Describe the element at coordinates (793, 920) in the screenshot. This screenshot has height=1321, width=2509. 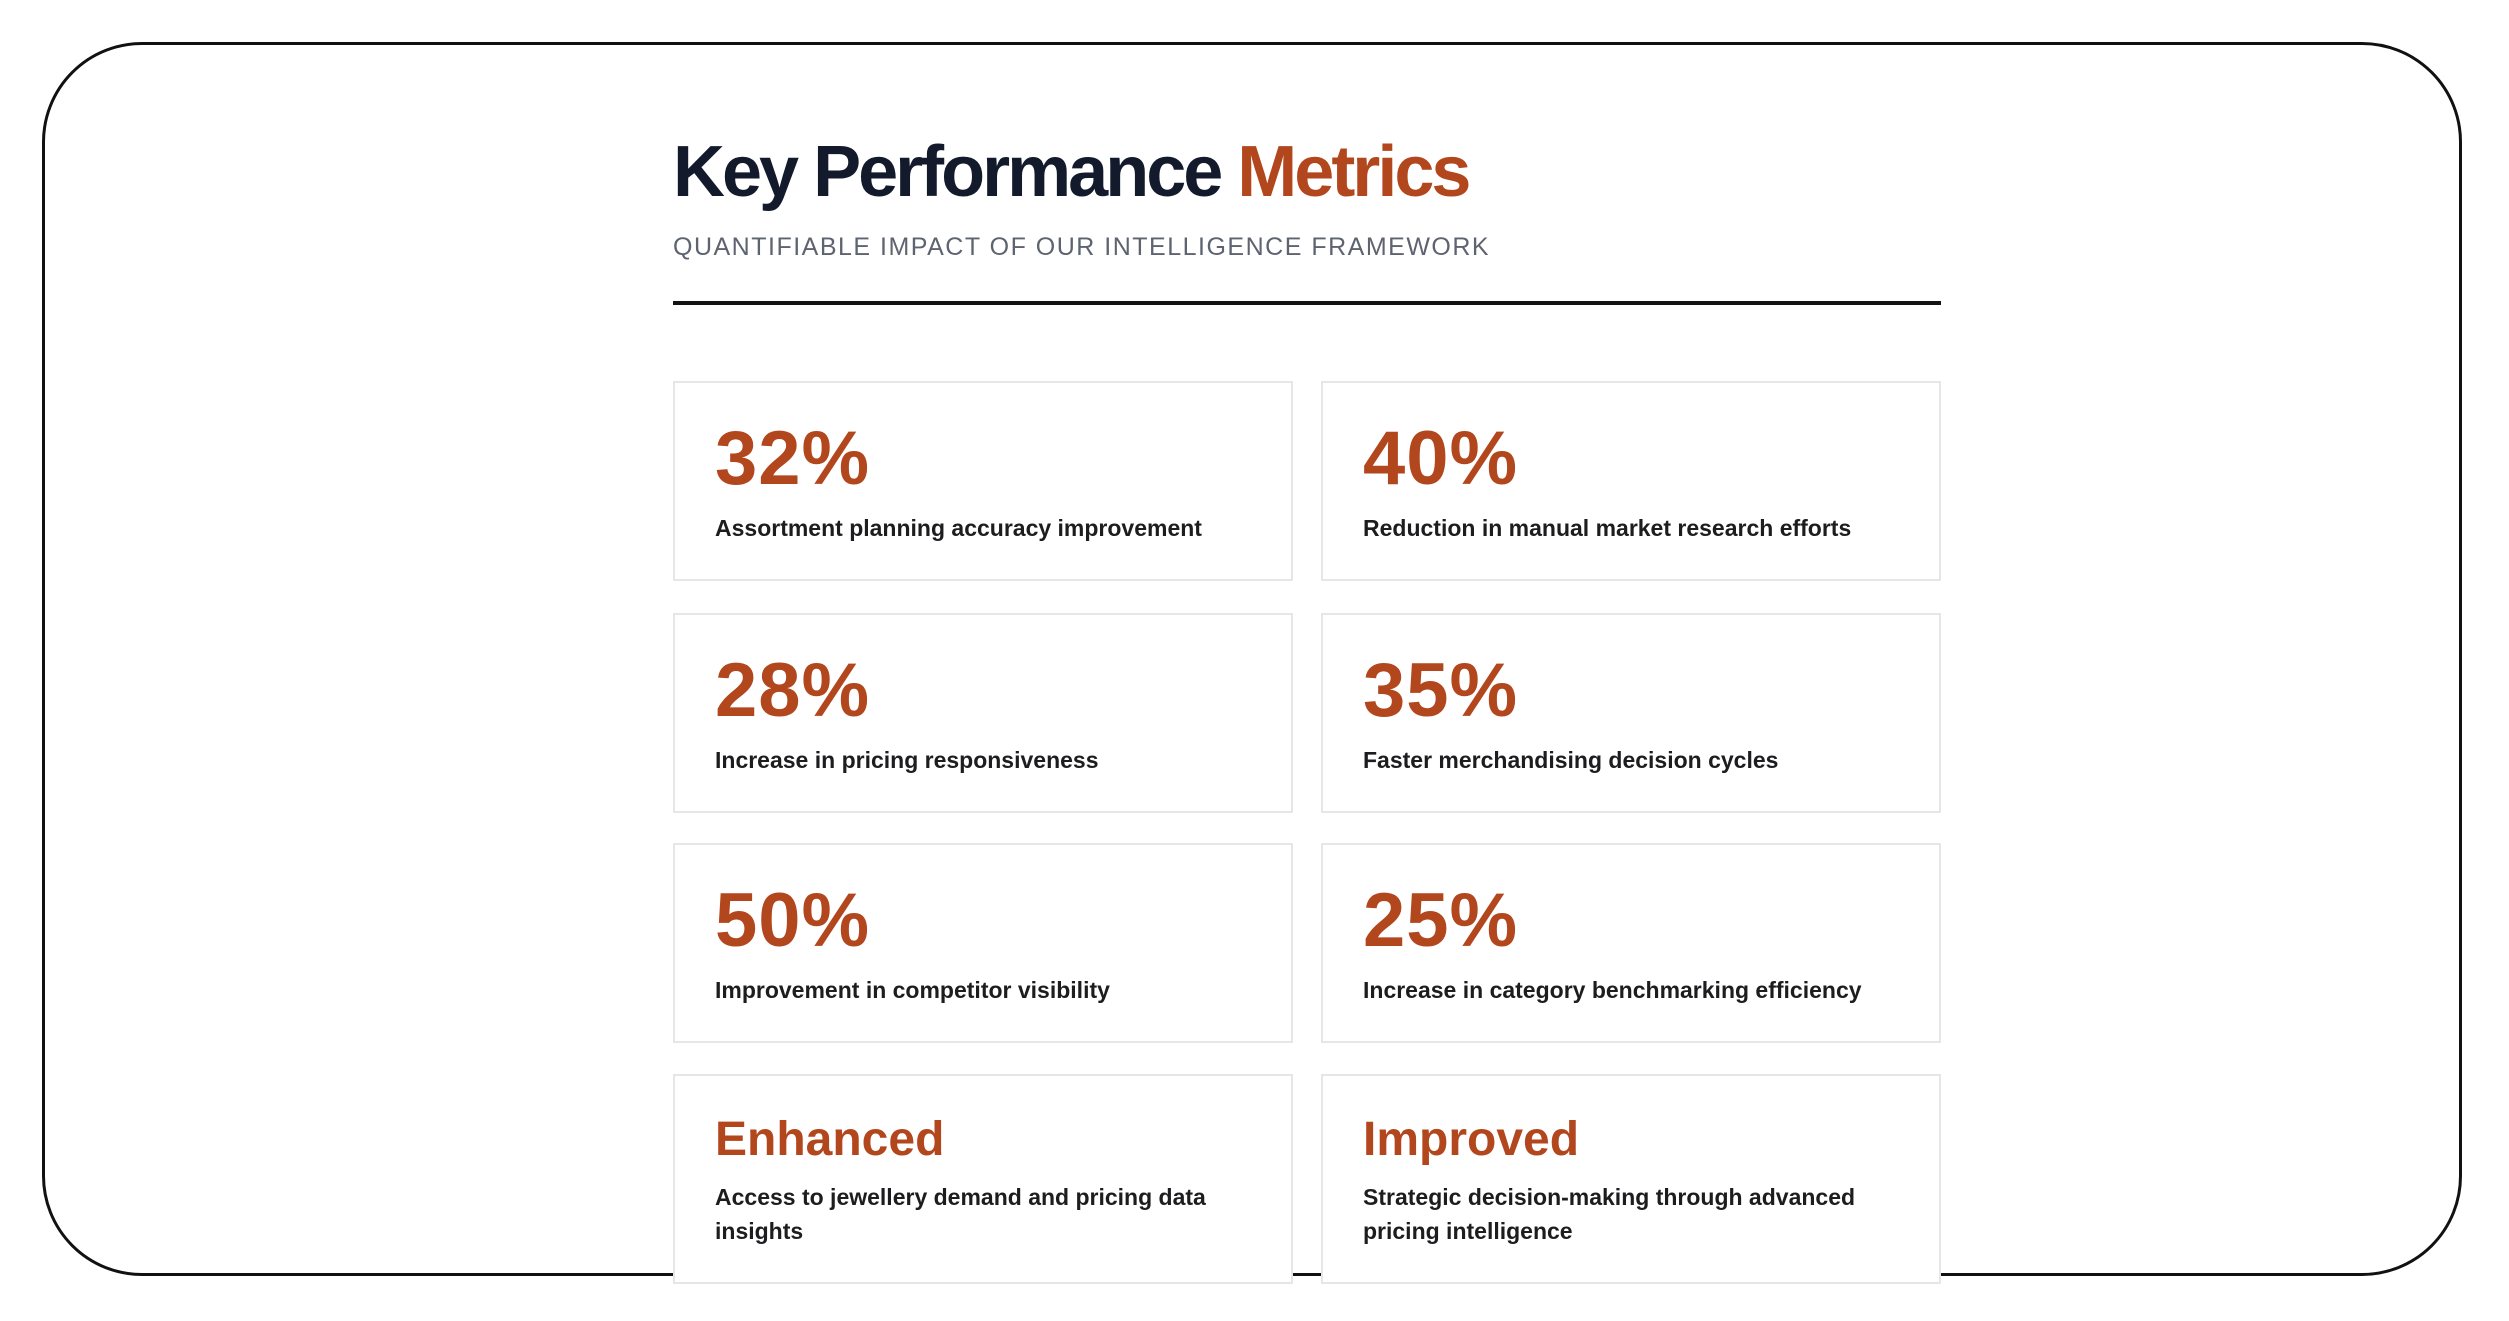
I see `metric-value: 50%` at that location.